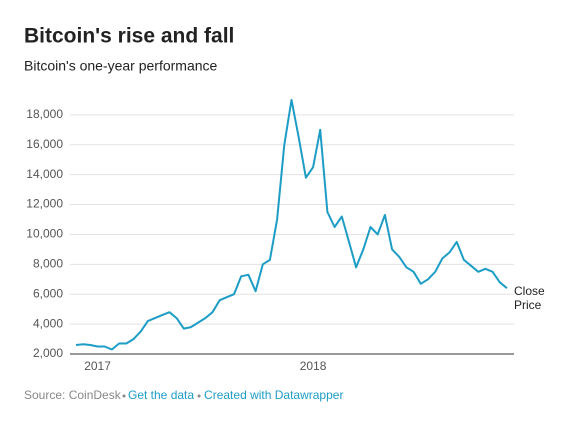  I want to click on chart-subtitle: Bitcoin's one-year performance, so click(121, 66).